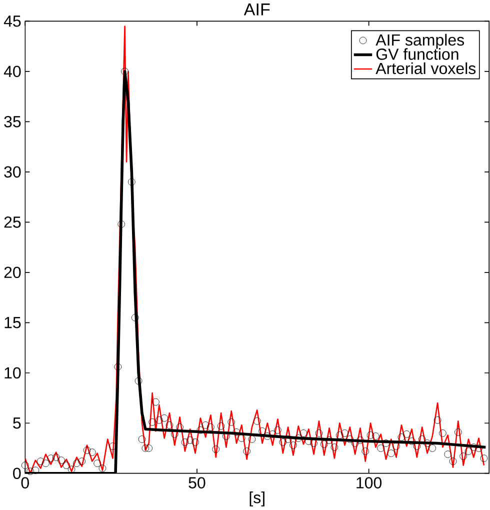  Describe the element at coordinates (17, 423) in the screenshot. I see `y-tick-label: 5` at that location.